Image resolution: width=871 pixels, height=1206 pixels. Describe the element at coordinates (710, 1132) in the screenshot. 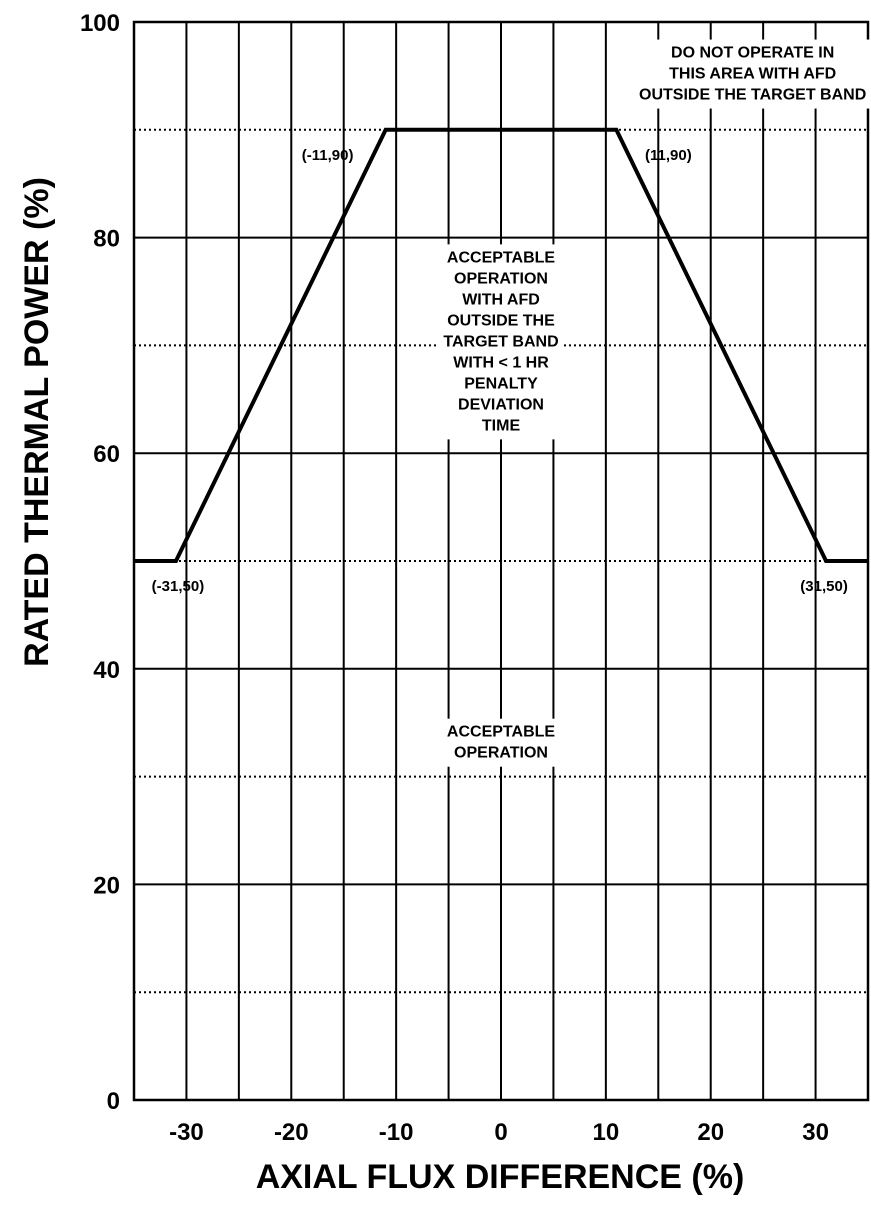

I see `x-tick-label: 20` at that location.